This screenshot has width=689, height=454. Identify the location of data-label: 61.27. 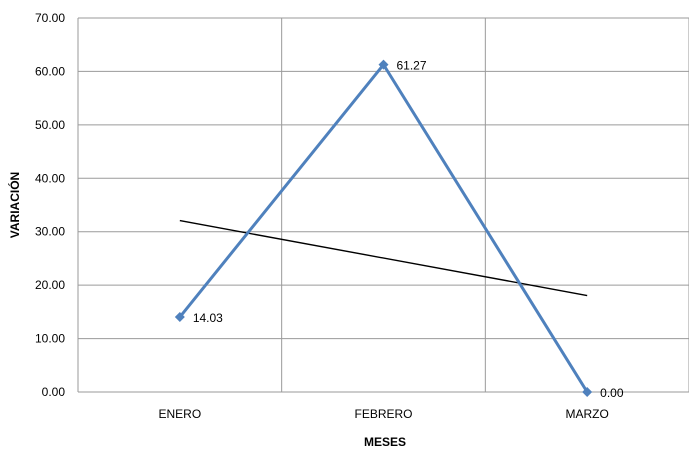
(412, 66).